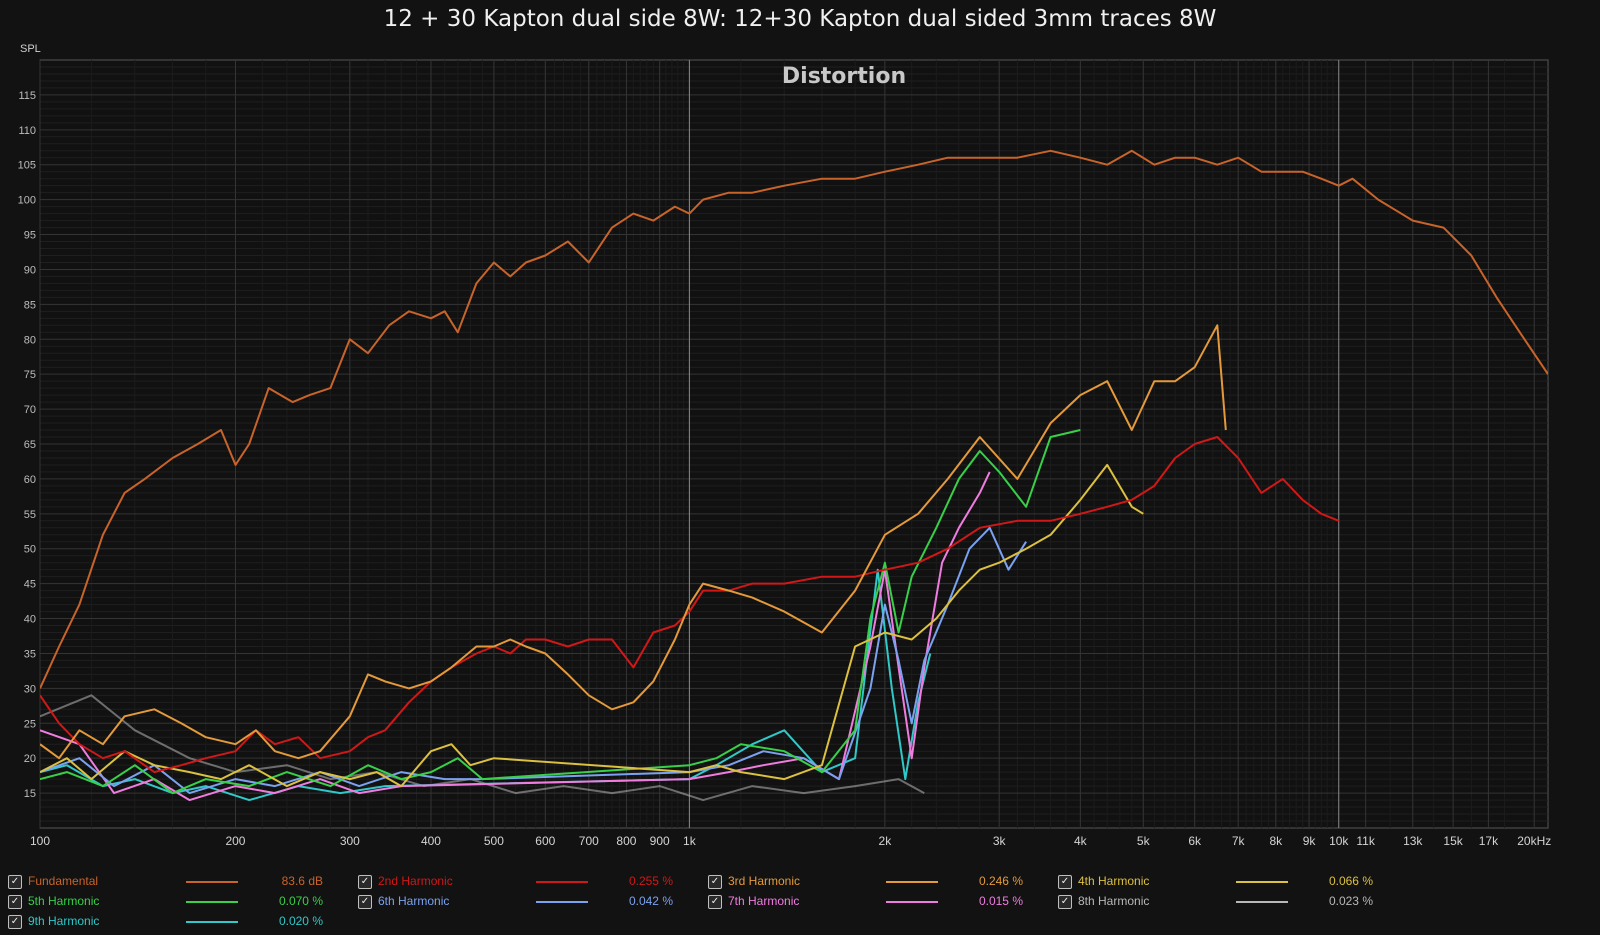 The image size is (1600, 935). Describe the element at coordinates (1081, 841) in the screenshot. I see `x-tick-label: 4k` at that location.